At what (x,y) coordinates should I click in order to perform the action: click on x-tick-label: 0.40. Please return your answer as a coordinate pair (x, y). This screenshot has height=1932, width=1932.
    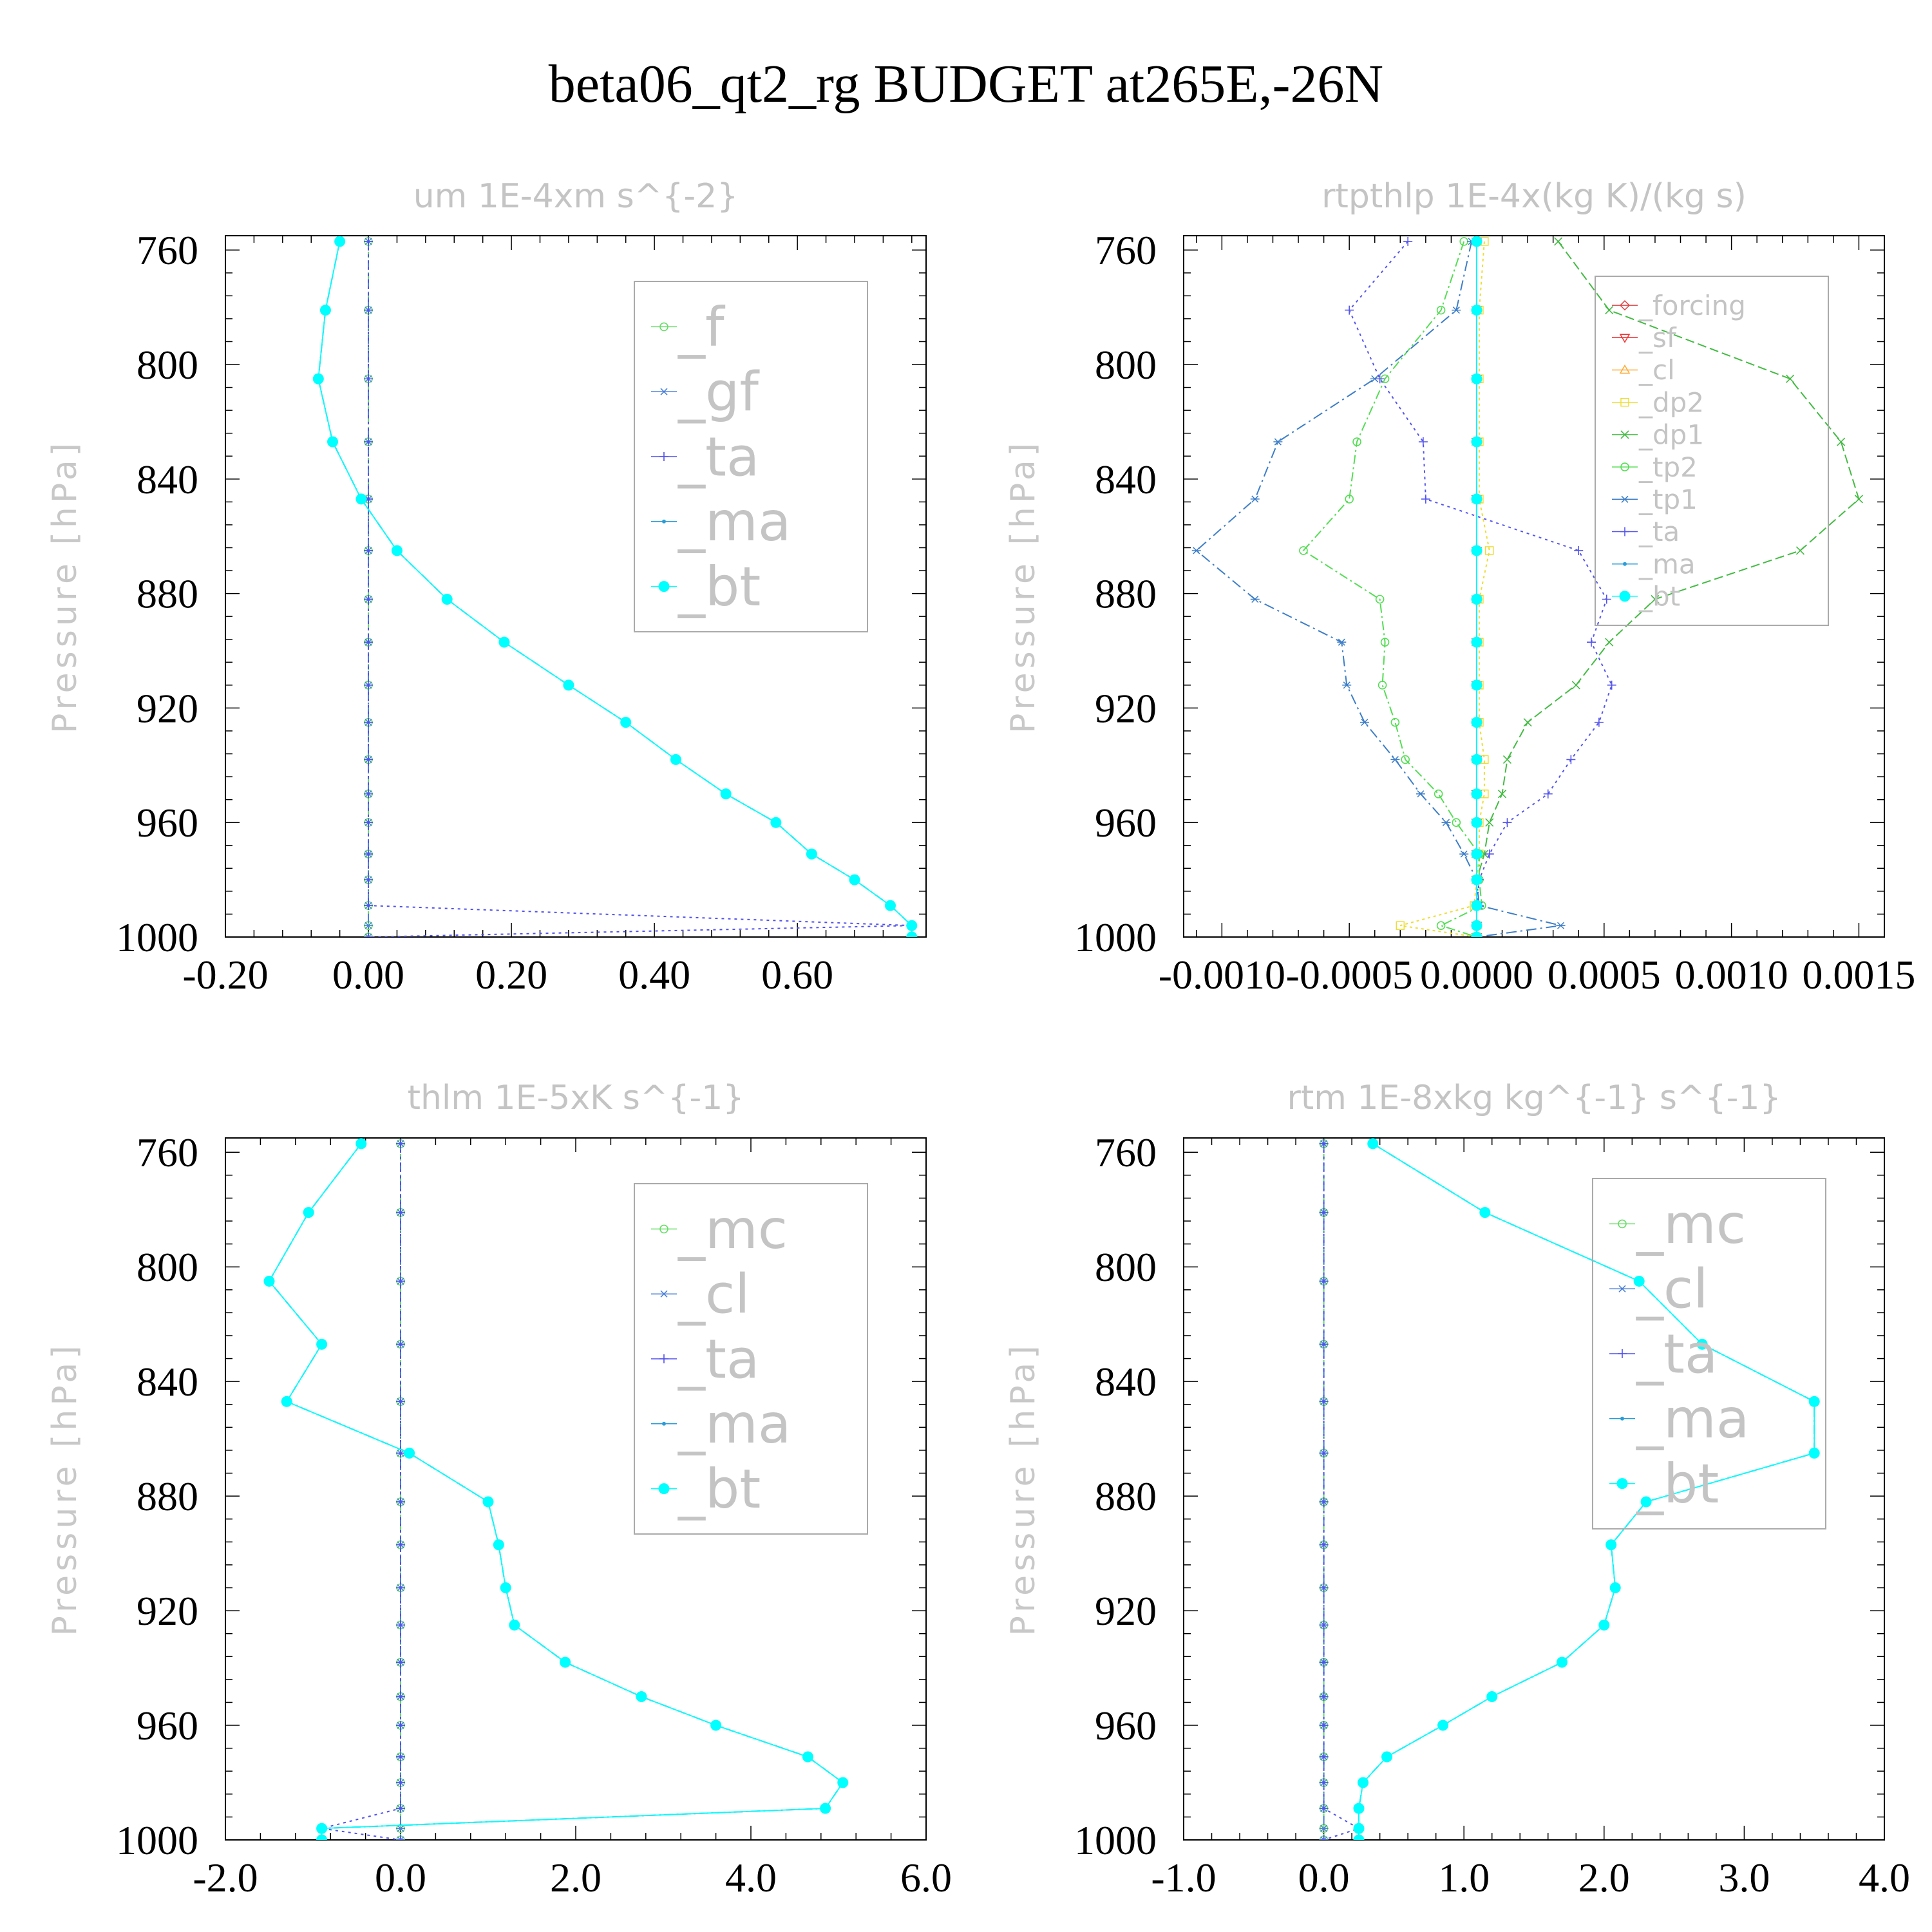
    Looking at the image, I should click on (654, 975).